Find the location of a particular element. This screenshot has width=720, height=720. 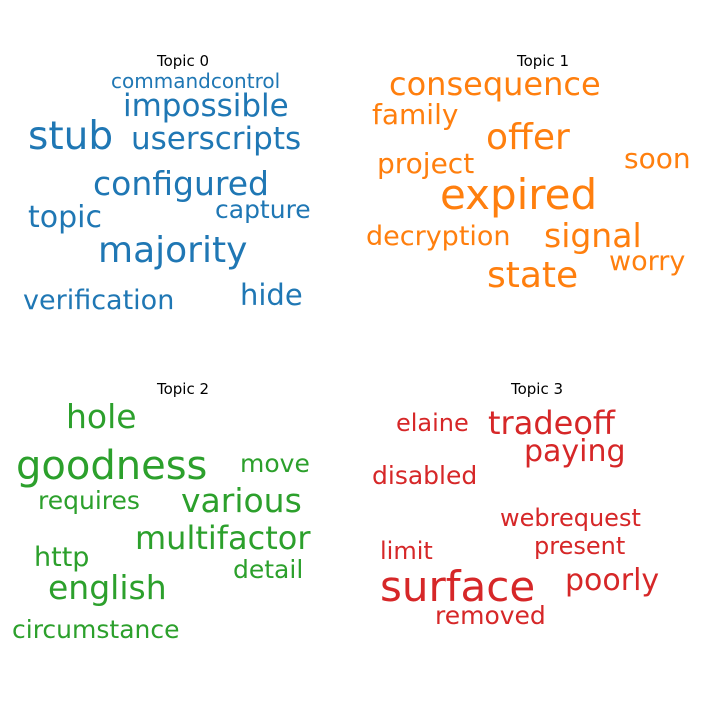

word: family is located at coordinates (415, 114).